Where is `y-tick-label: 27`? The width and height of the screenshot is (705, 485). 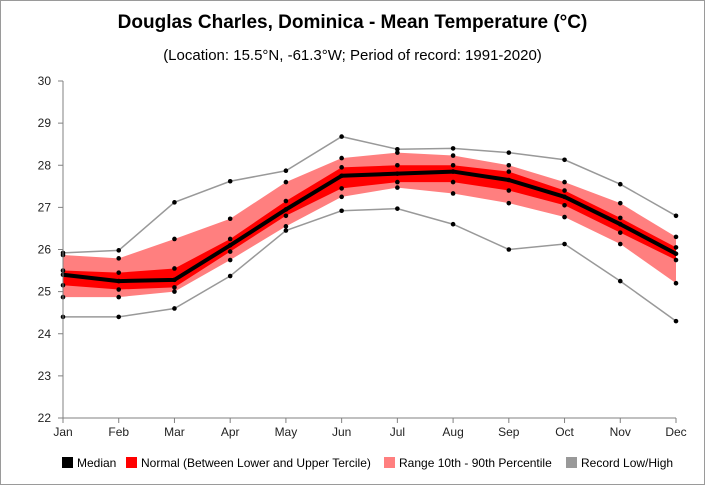 y-tick-label: 27 is located at coordinates (45, 207).